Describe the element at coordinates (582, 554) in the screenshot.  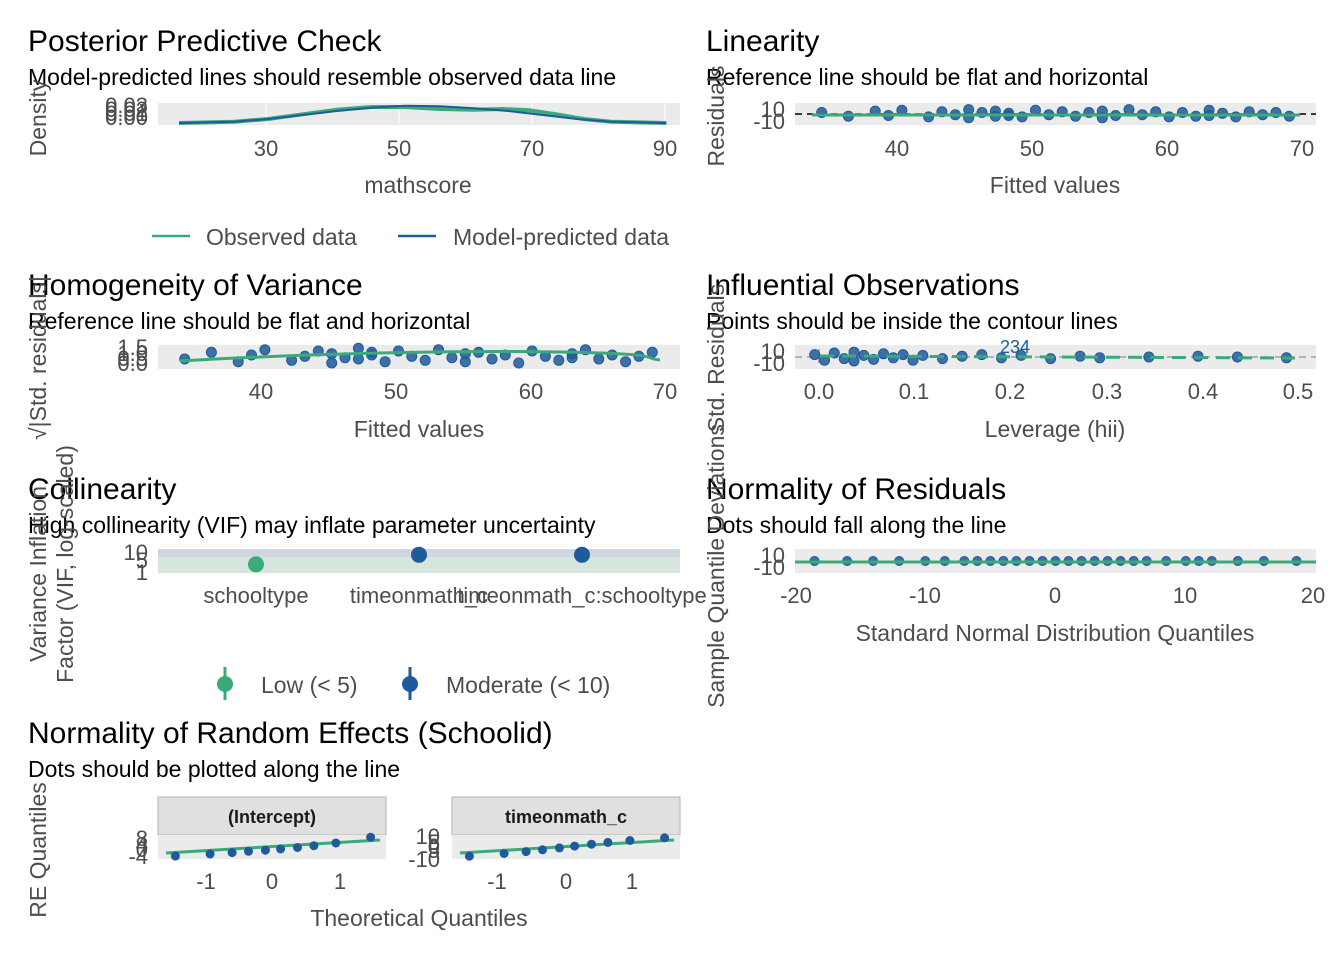
I see `collinearity-point` at that location.